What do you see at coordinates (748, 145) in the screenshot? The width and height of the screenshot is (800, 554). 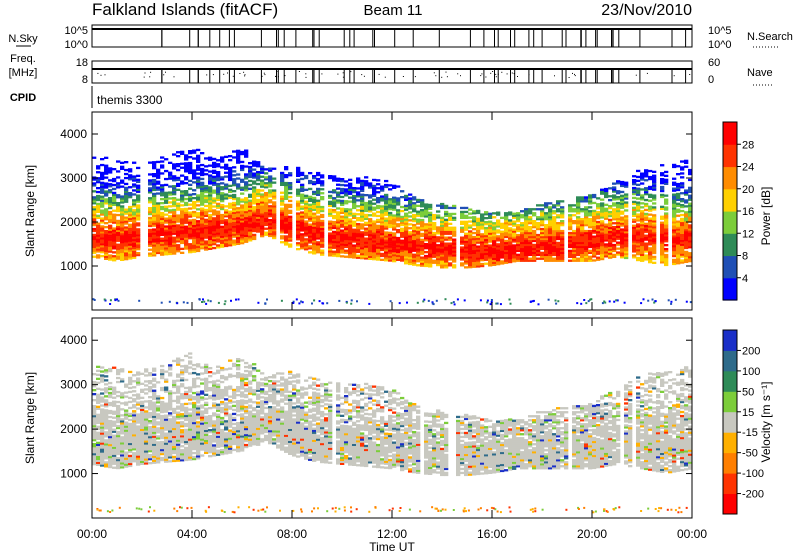 I see `colorbar-tick-label: 28` at bounding box center [748, 145].